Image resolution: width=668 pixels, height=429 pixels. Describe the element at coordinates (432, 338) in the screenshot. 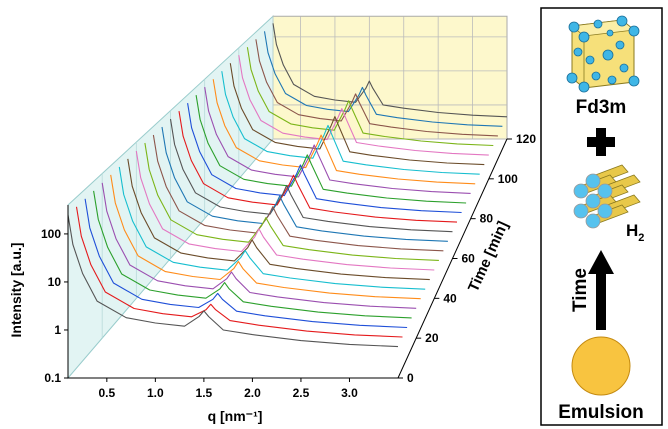

I see `z-tick-label: 20` at that location.